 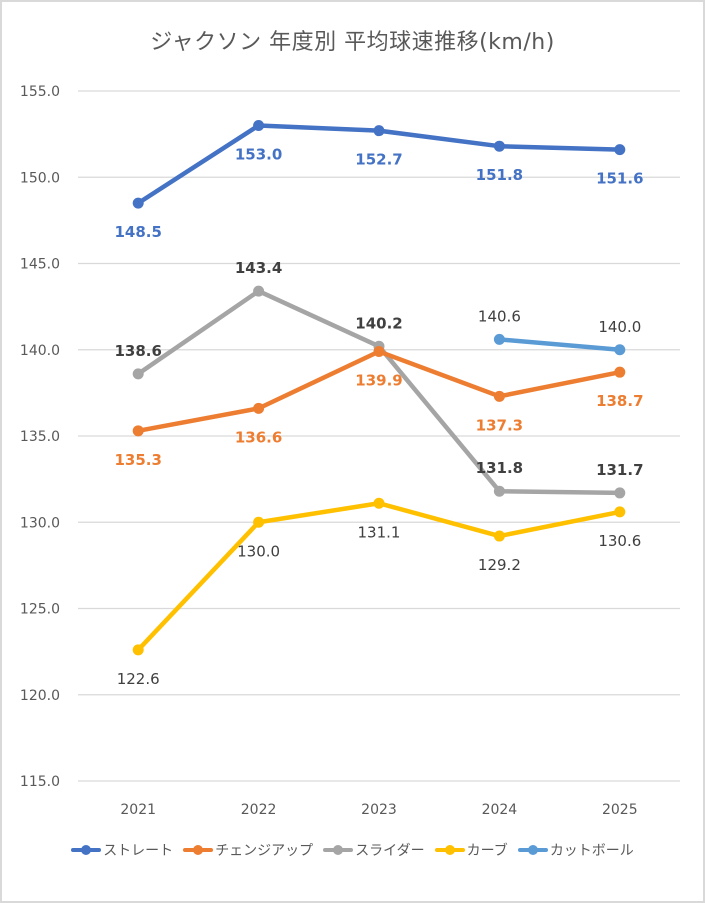 I want to click on x-tick-label: 2024, so click(x=500, y=810).